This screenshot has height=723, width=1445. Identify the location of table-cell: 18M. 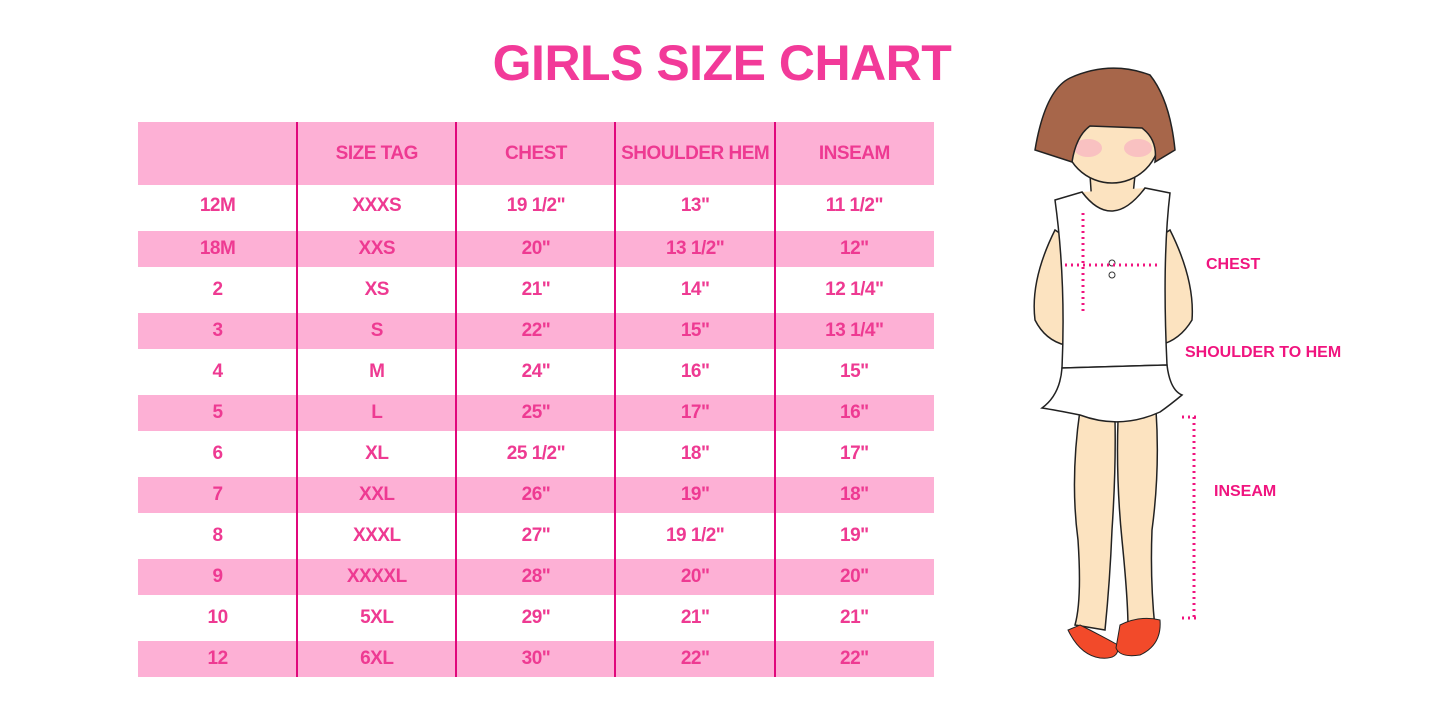
(217, 248).